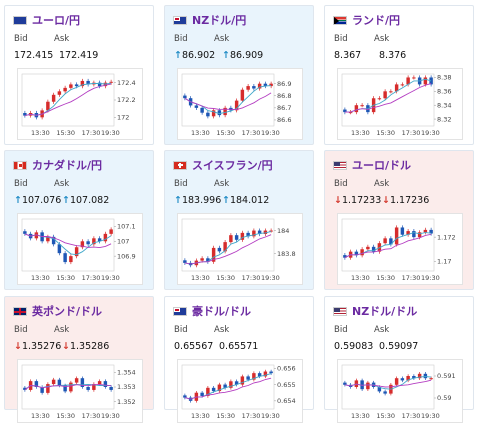 Image resolution: width=480 pixels, height=425 pixels. I want to click on card-header: 豪ドル/ドル, so click(212, 311).